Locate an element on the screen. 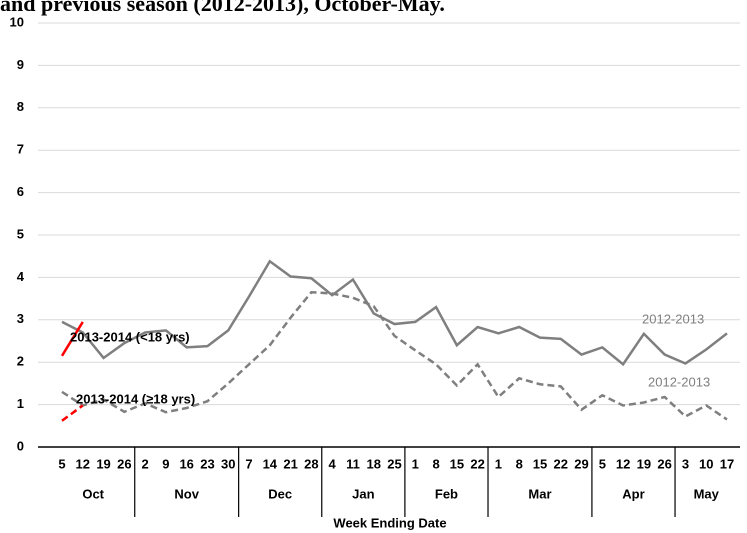 Image resolution: width=747 pixels, height=533 pixels. x-tick-label: 25 is located at coordinates (394, 463).